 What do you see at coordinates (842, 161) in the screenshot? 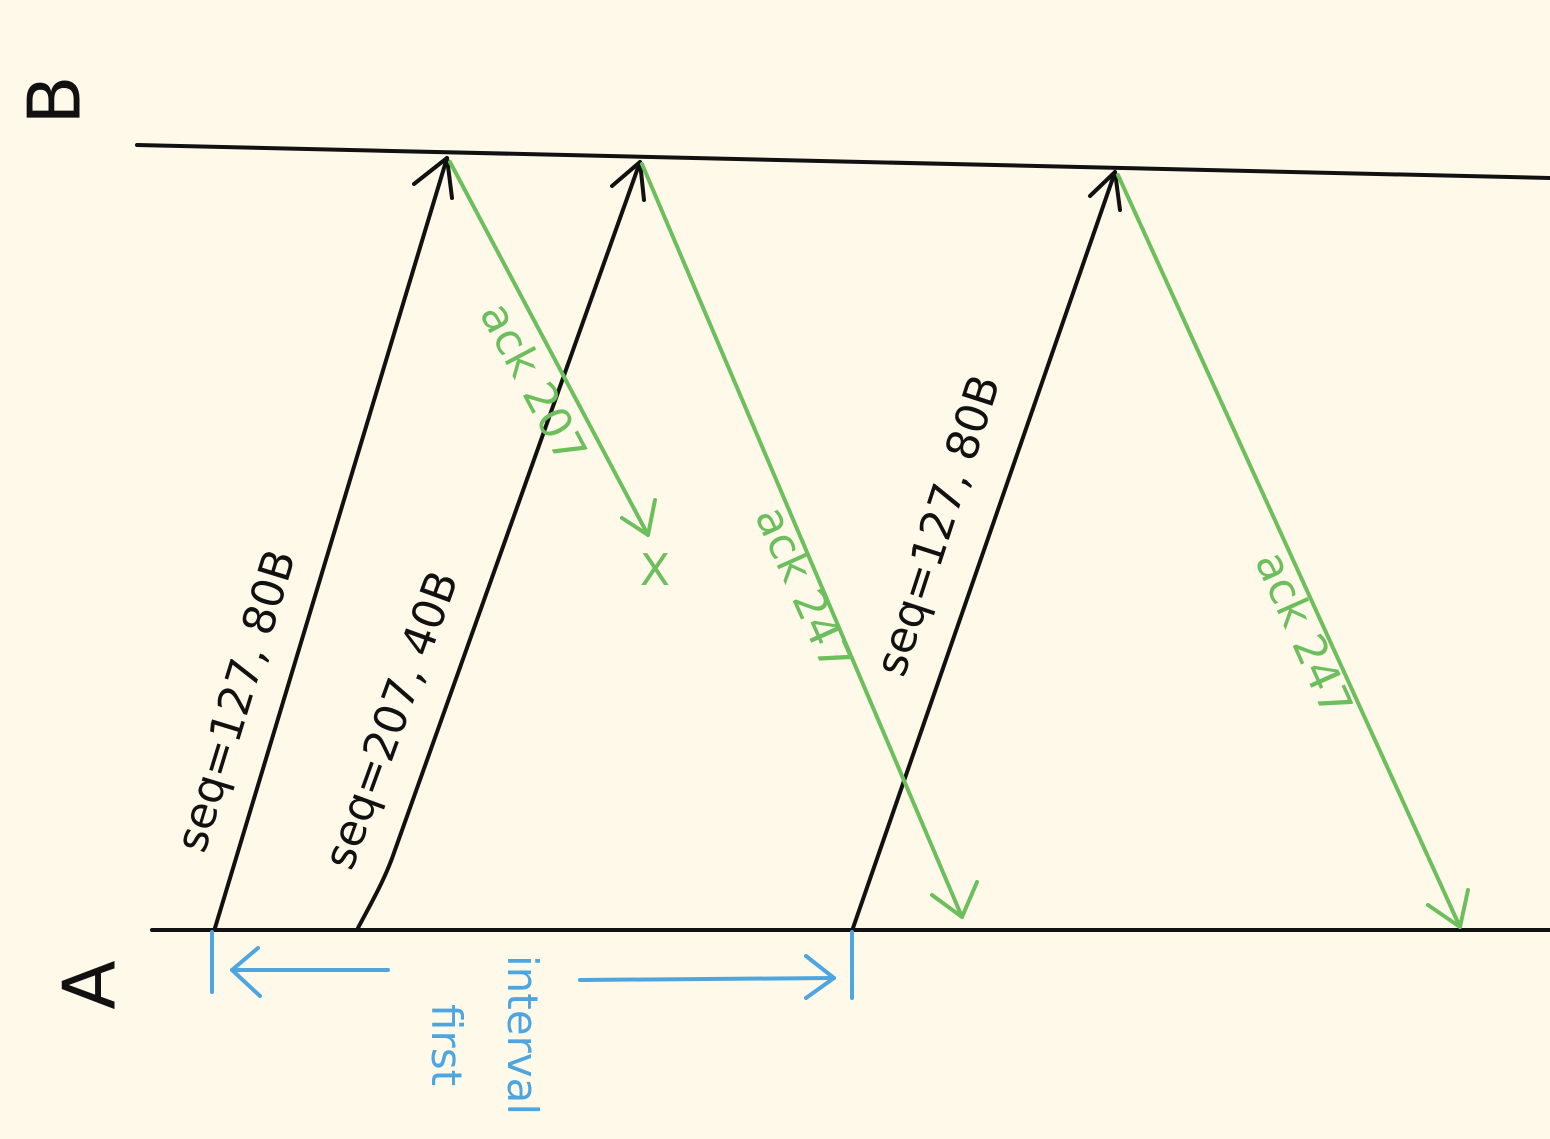
I see `timeline-b` at bounding box center [842, 161].